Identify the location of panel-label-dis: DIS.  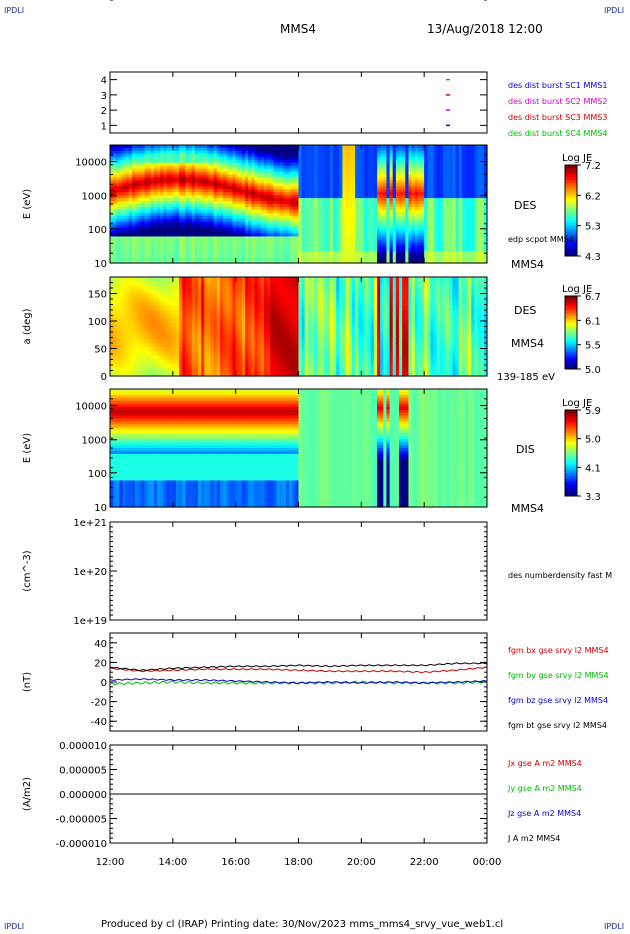
(525, 449).